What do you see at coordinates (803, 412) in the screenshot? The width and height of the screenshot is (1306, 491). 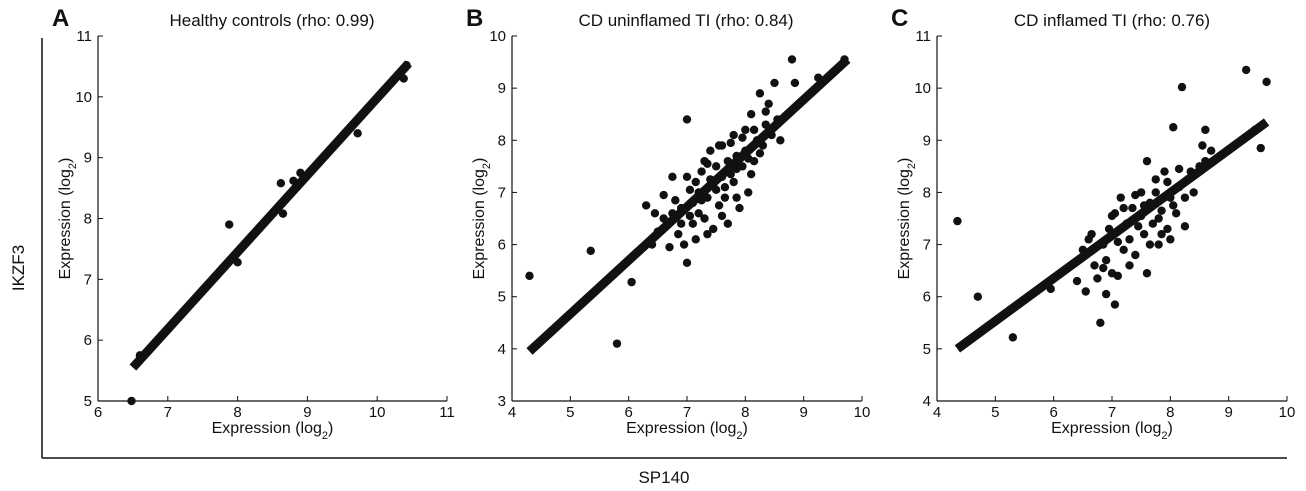 I see `x-tick-label: 9` at bounding box center [803, 412].